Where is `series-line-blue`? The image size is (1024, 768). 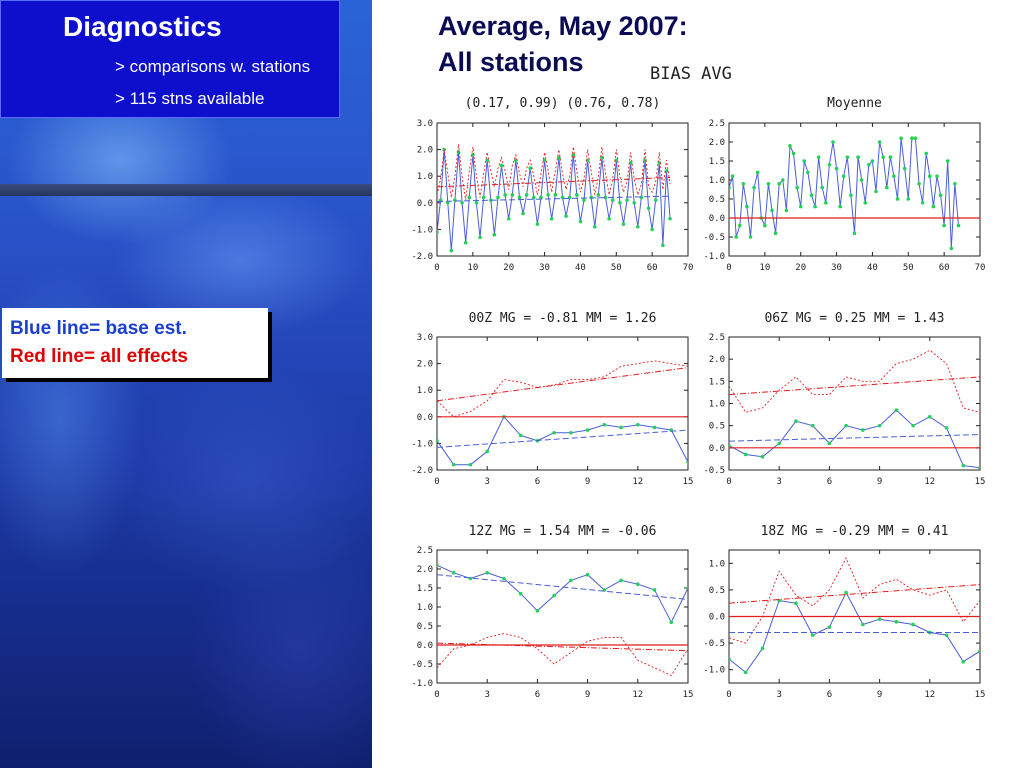 series-line-blue is located at coordinates (844, 193).